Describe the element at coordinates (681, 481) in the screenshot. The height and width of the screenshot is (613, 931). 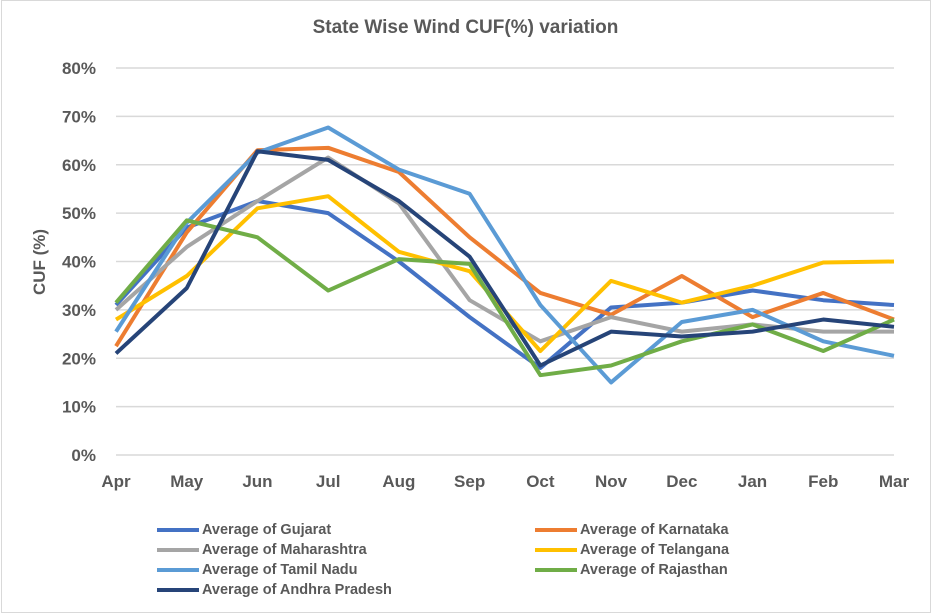
I see `x-tick-label: Dec` at that location.